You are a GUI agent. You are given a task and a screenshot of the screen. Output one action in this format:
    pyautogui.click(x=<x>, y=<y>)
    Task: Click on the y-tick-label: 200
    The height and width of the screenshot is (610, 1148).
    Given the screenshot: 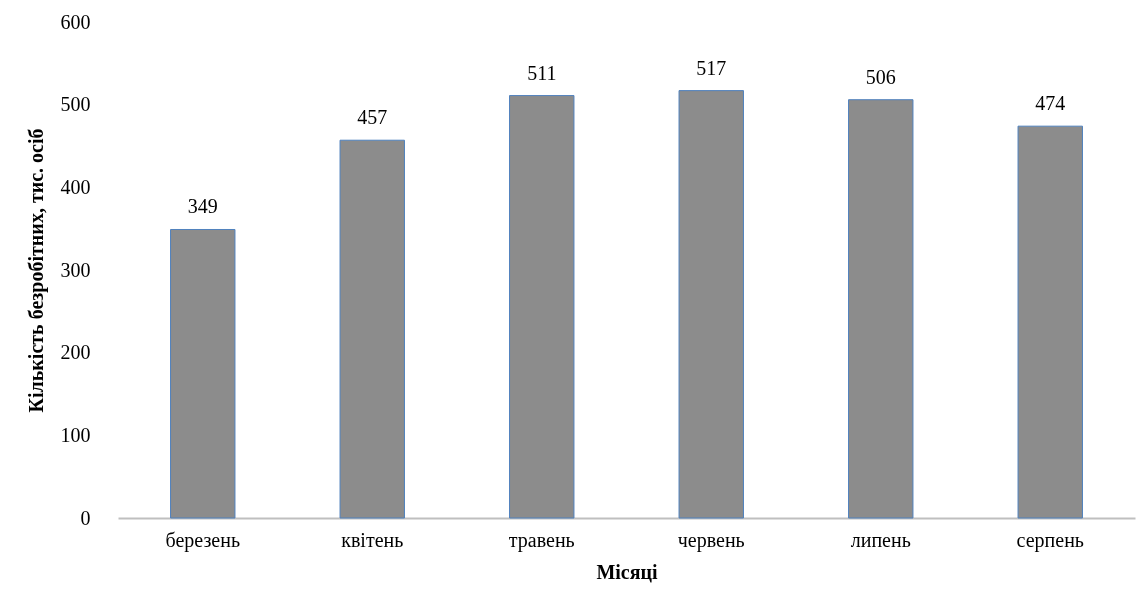 What is the action you would take?
    pyautogui.click(x=75, y=352)
    